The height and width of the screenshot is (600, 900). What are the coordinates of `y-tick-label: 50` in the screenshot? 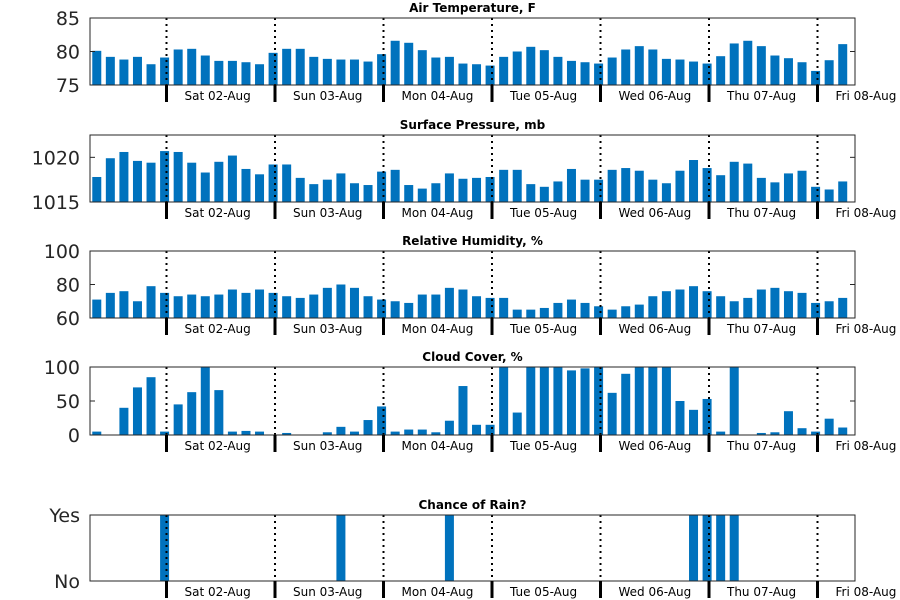 It's located at (68, 402).